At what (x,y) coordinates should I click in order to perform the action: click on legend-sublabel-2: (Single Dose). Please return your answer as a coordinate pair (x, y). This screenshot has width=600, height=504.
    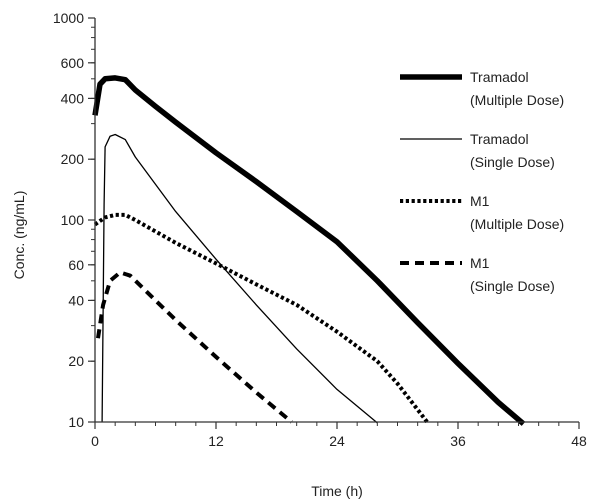
    Looking at the image, I should click on (512, 162).